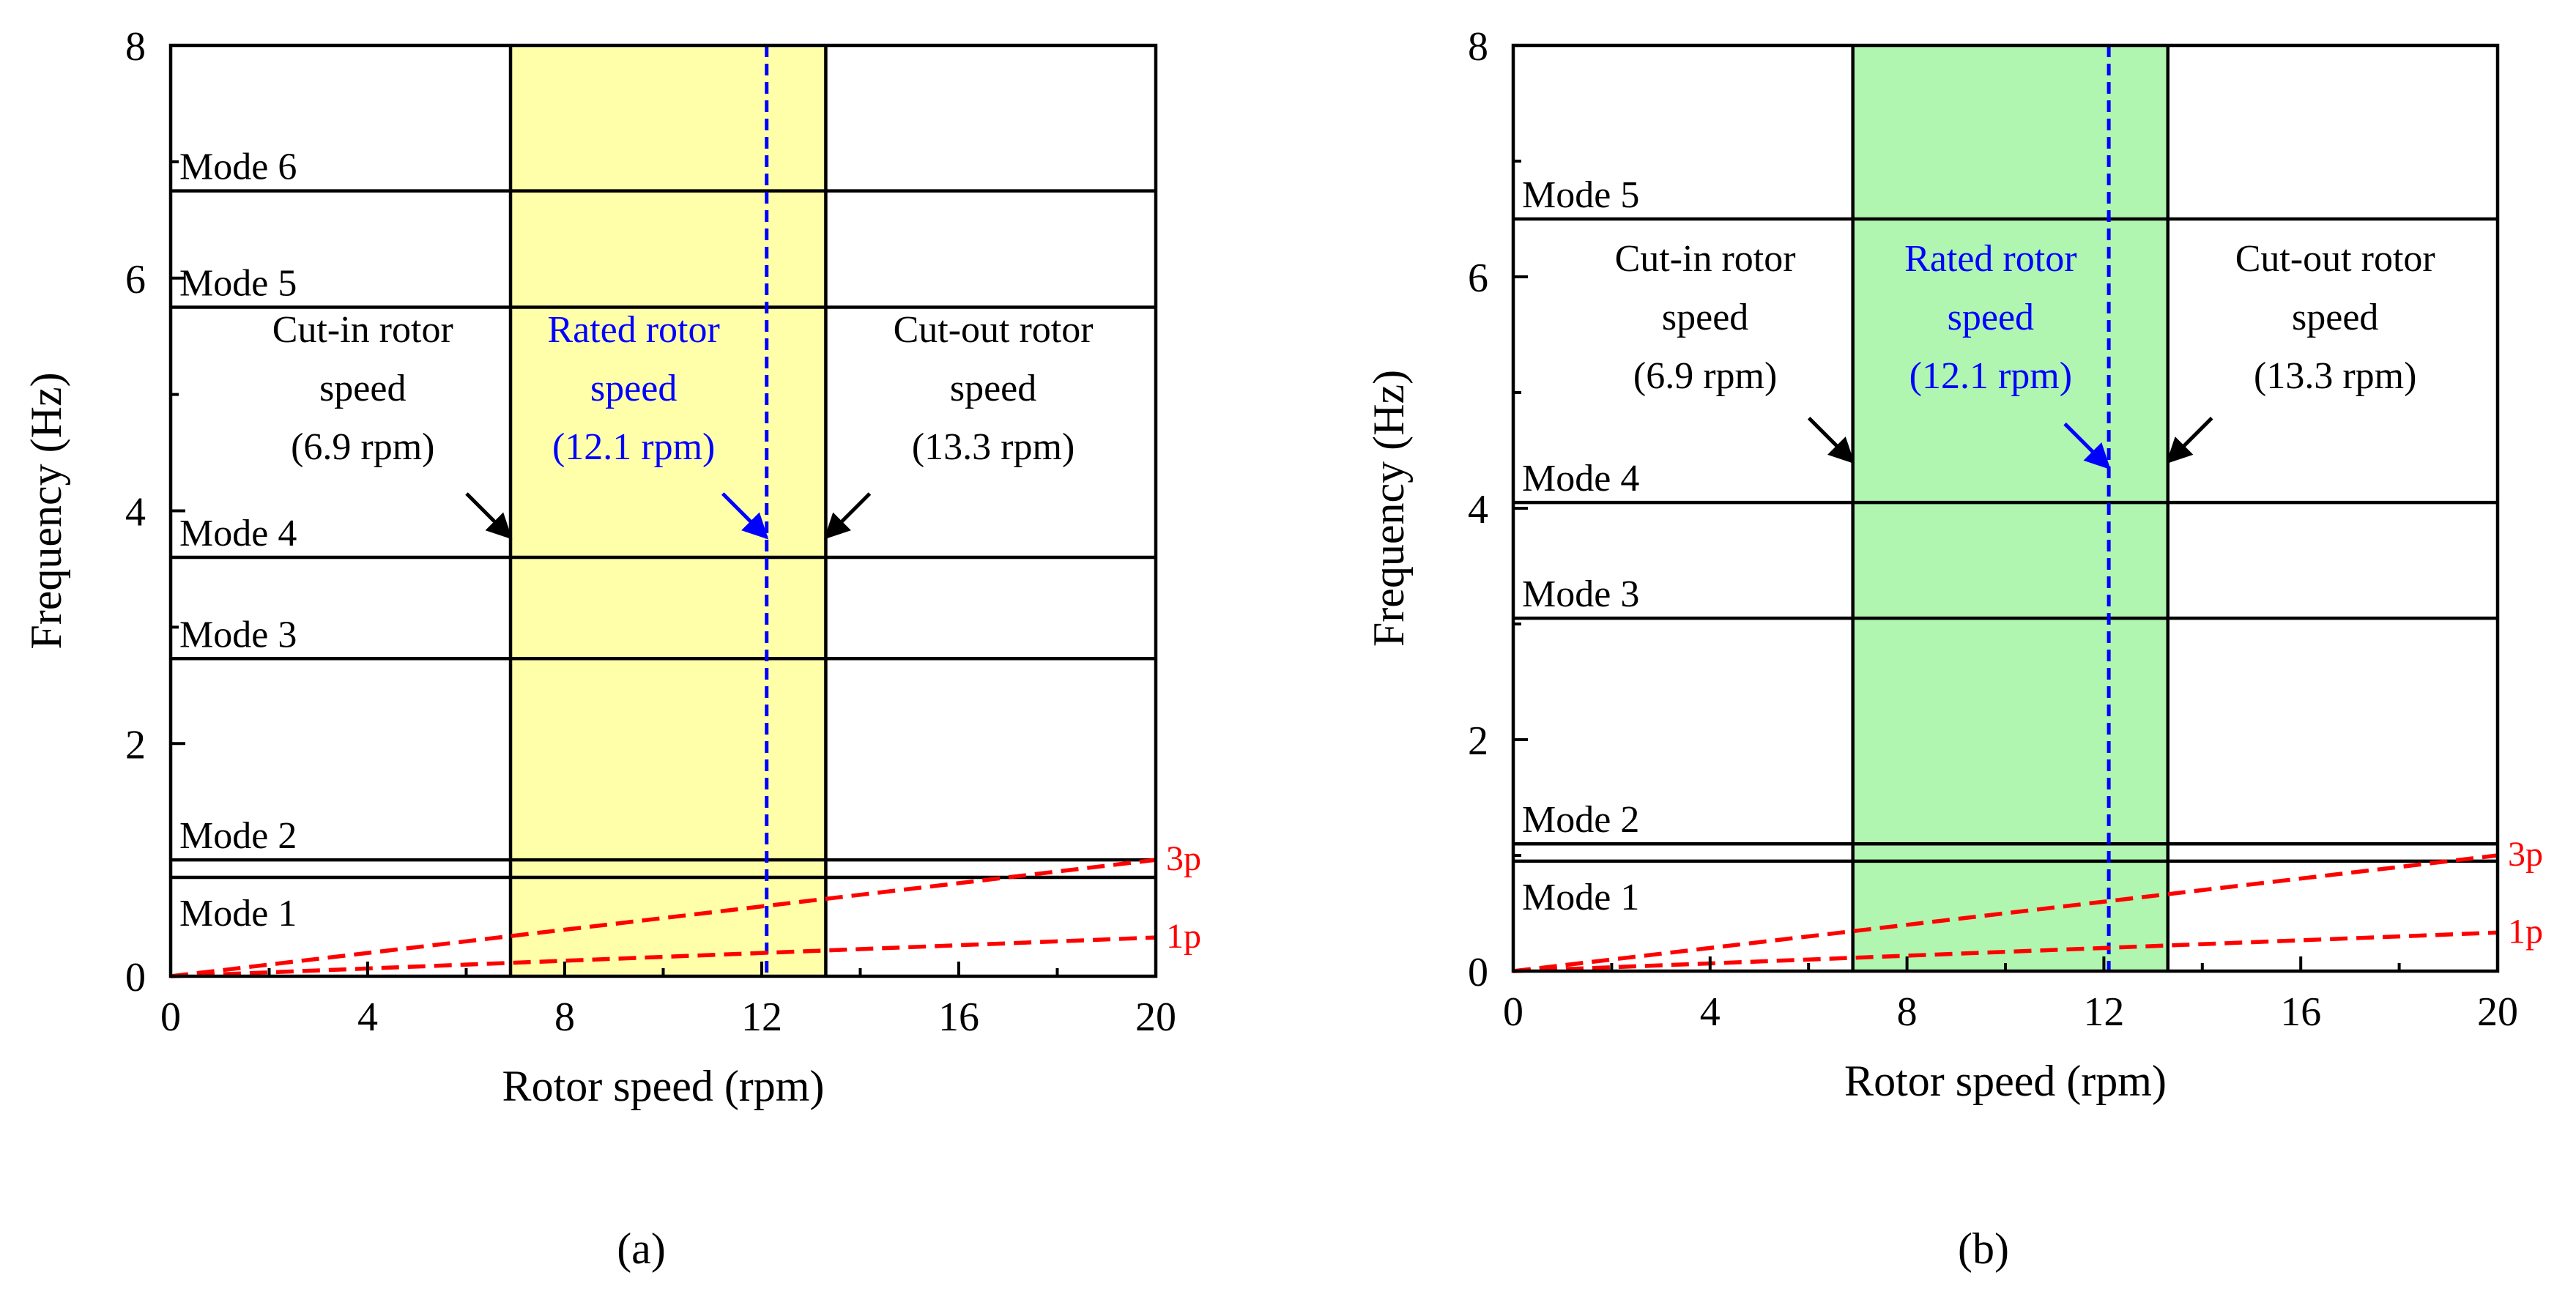  What do you see at coordinates (641, 1248) in the screenshot?
I see `panel-caption: (a)` at bounding box center [641, 1248].